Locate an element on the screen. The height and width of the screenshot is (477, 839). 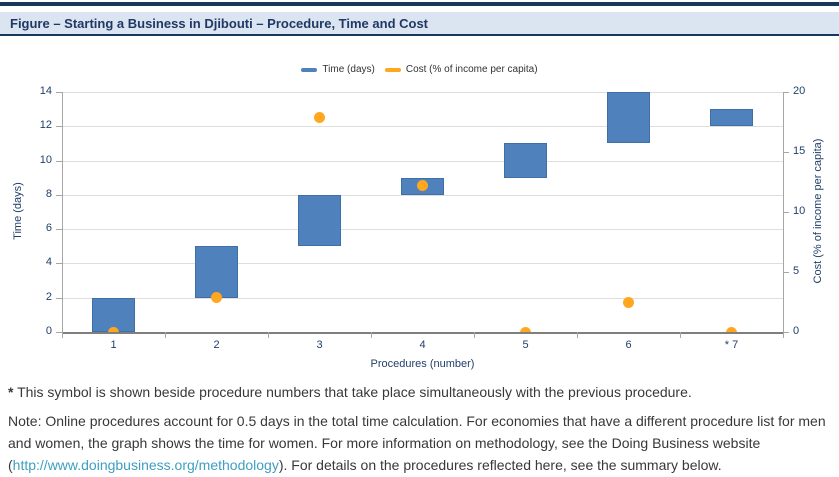
left-axis-title: Time (days) is located at coordinates (18, 211).